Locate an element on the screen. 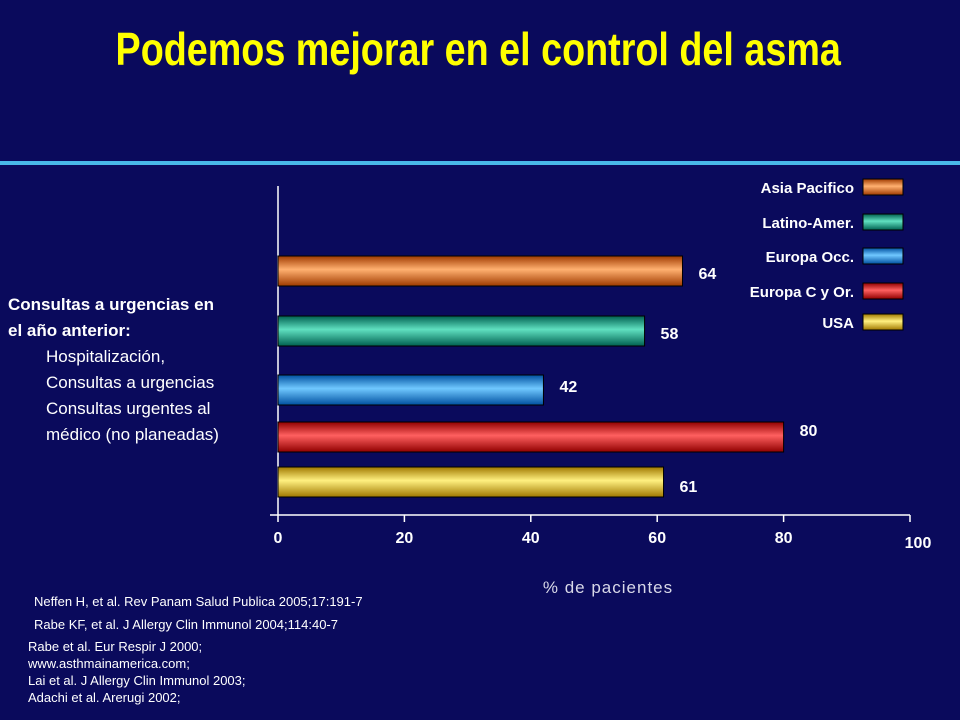  legend-label: Europa C y Or. is located at coordinates (802, 292).